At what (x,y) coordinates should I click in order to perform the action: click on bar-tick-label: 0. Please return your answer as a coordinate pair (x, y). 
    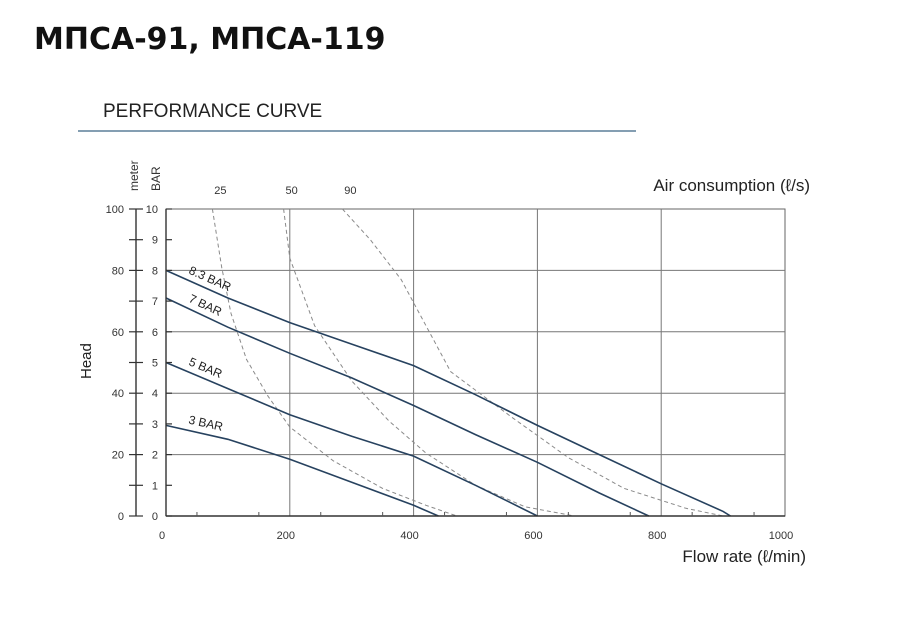
    Looking at the image, I should click on (155, 517).